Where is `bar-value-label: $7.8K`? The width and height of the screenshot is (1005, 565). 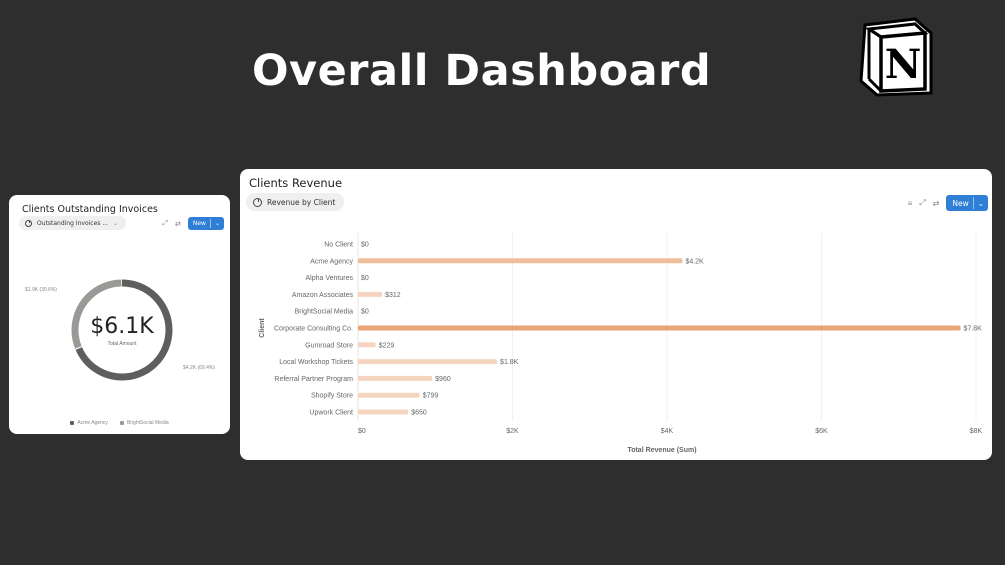
bar-value-label: $7.8K is located at coordinates (973, 329).